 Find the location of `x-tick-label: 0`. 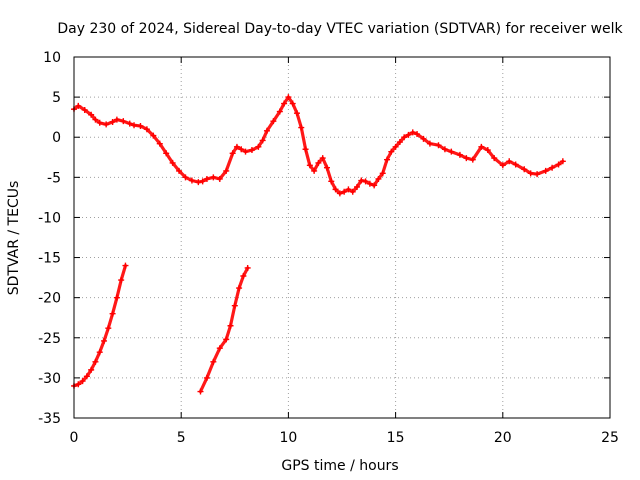

x-tick-label: 0 is located at coordinates (74, 438).